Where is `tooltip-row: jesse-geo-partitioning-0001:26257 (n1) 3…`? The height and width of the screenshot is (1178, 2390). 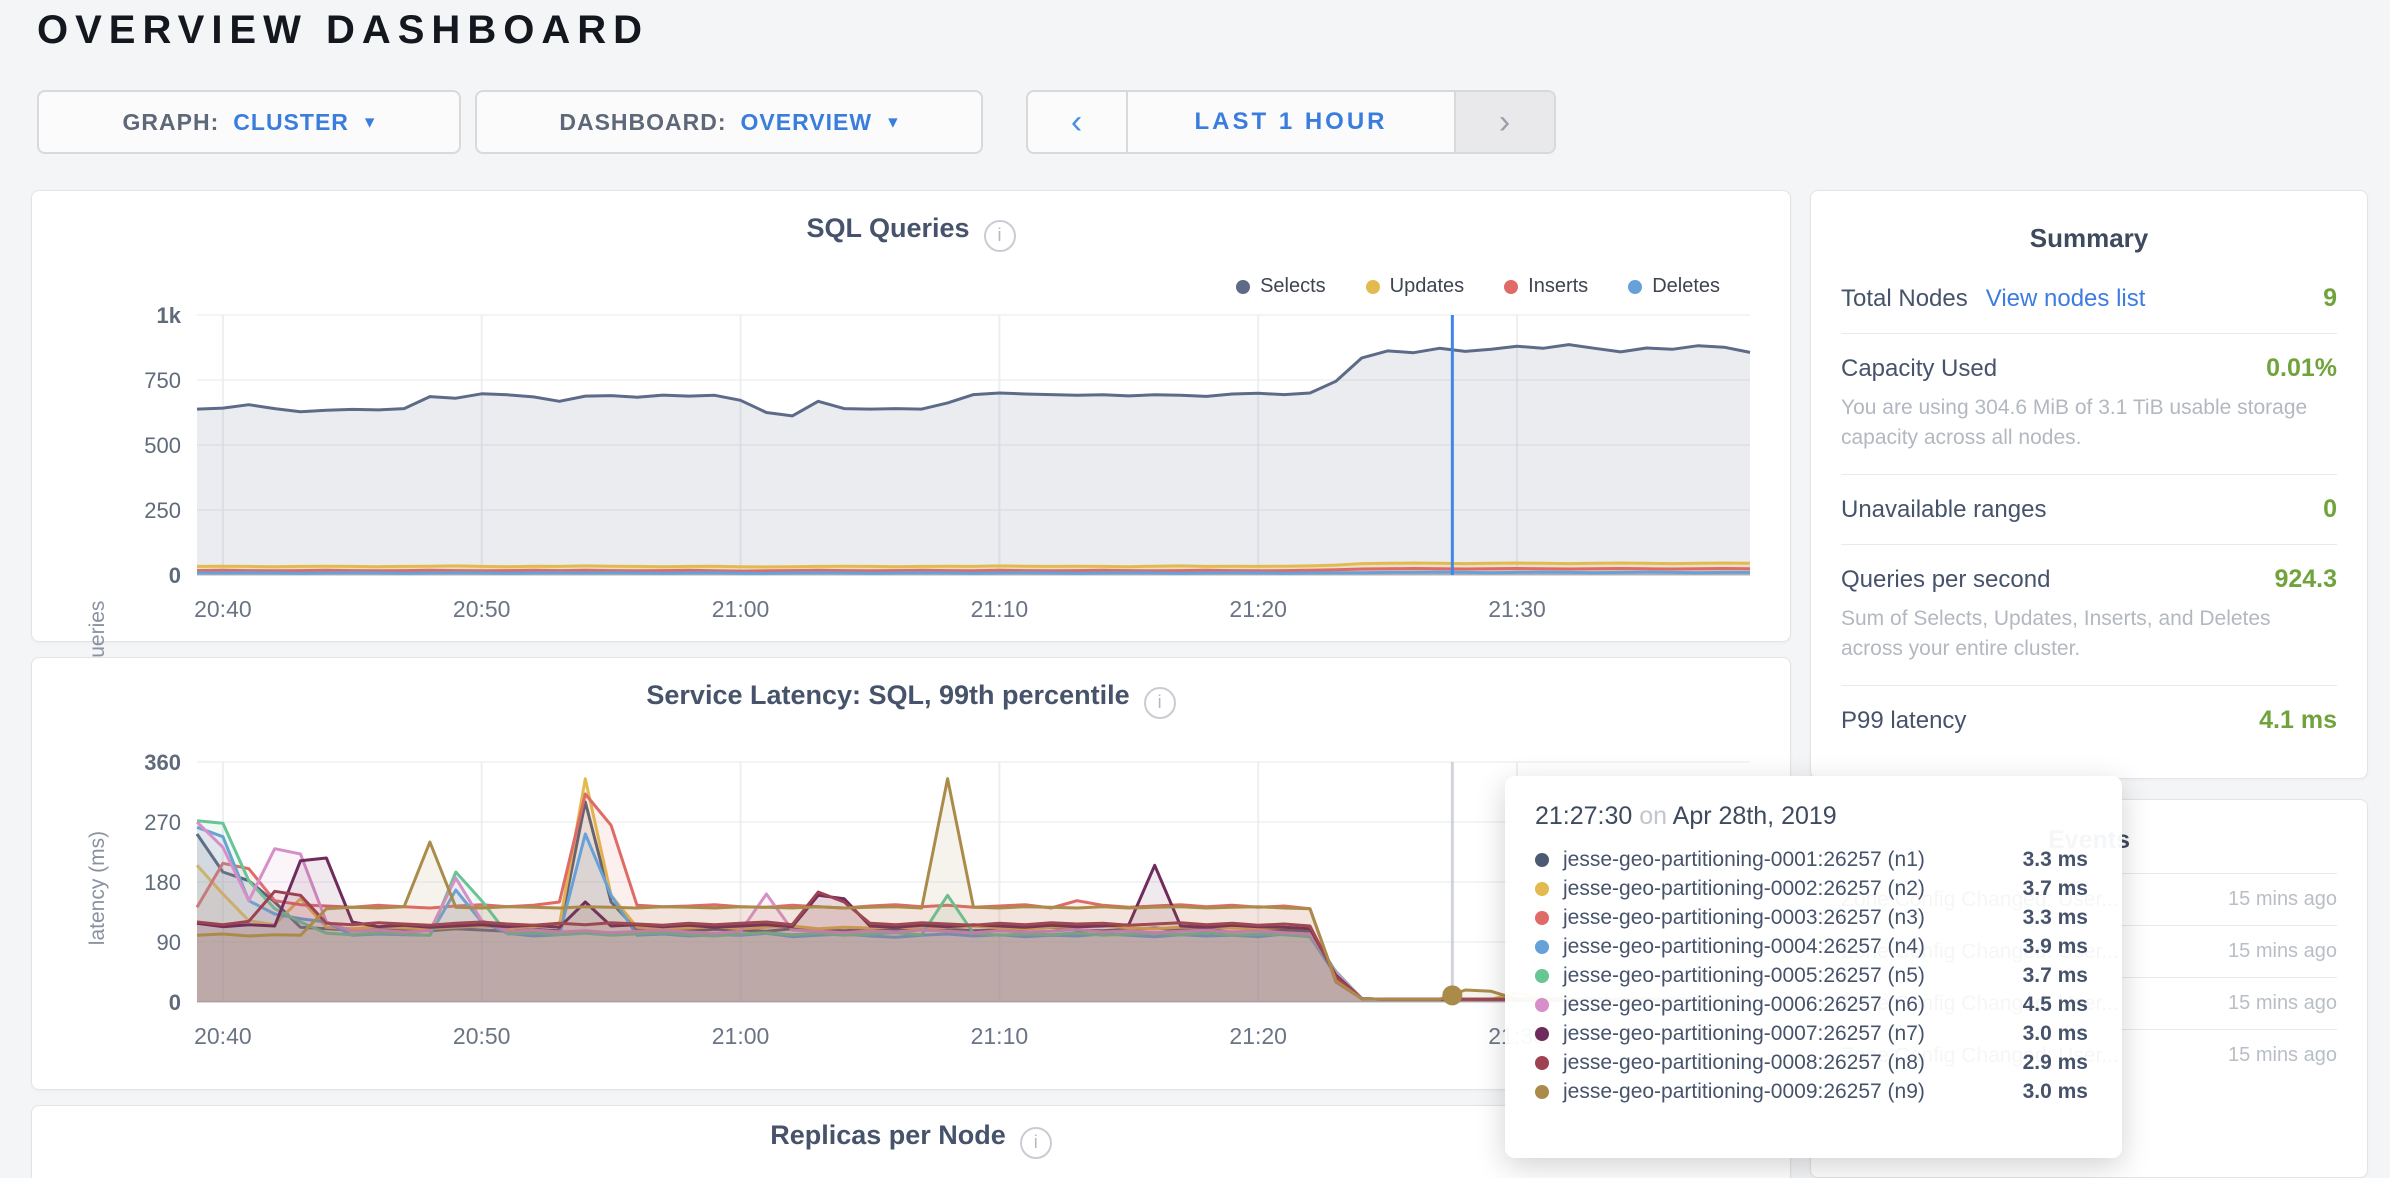 tooltip-row: jesse-geo-partitioning-0001:26257 (n1) 3… is located at coordinates (1811, 859).